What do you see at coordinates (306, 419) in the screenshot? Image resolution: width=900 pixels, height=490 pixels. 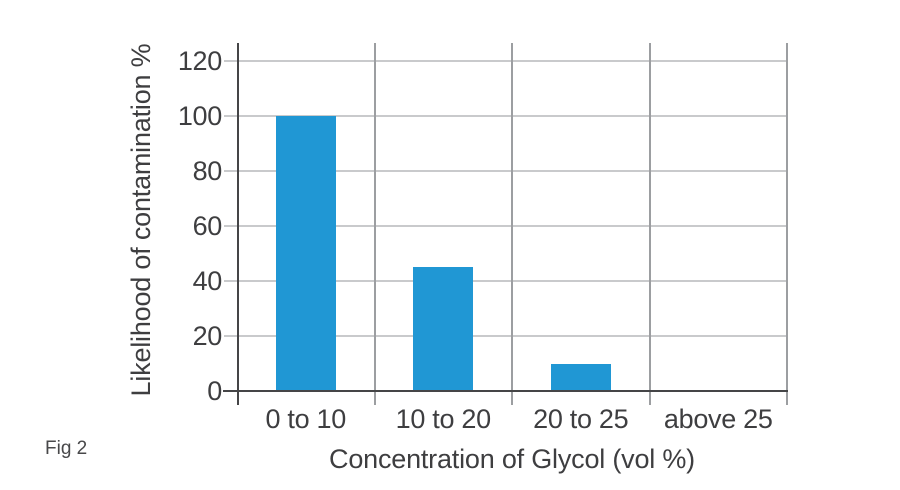 I see `x-tick-label-0-to-10: 0 to 10` at bounding box center [306, 419].